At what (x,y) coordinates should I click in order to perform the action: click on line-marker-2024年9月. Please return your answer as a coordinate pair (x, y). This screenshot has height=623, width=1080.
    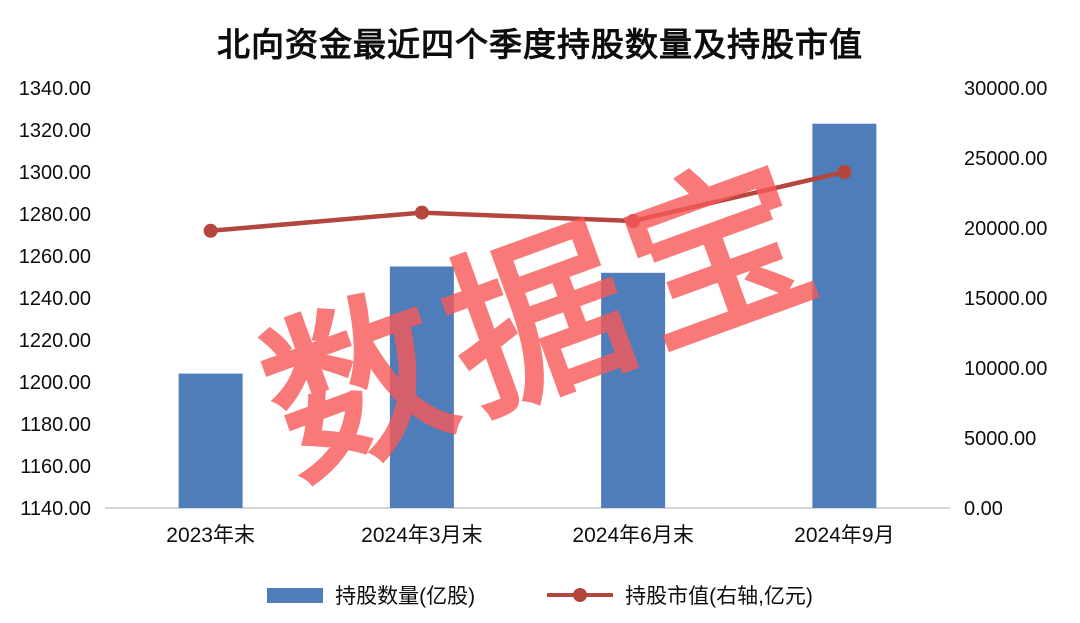
    Looking at the image, I should click on (844, 172).